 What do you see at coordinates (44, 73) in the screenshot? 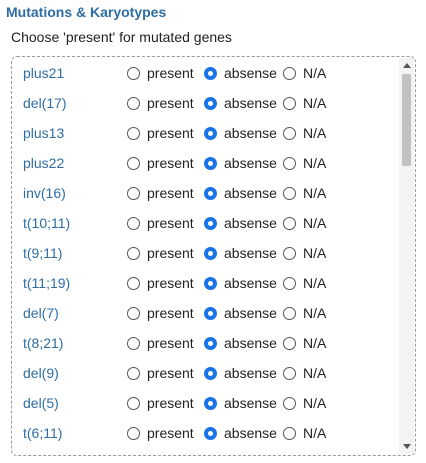
I see `gene-label: plus21` at bounding box center [44, 73].